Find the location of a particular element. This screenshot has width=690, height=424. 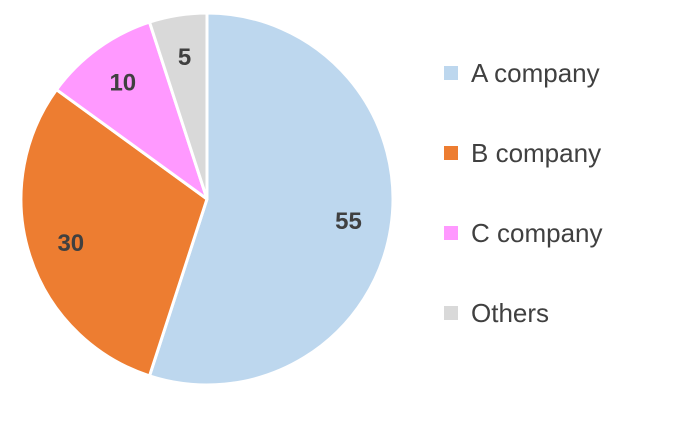

pie-slice-others is located at coordinates (178, 106).